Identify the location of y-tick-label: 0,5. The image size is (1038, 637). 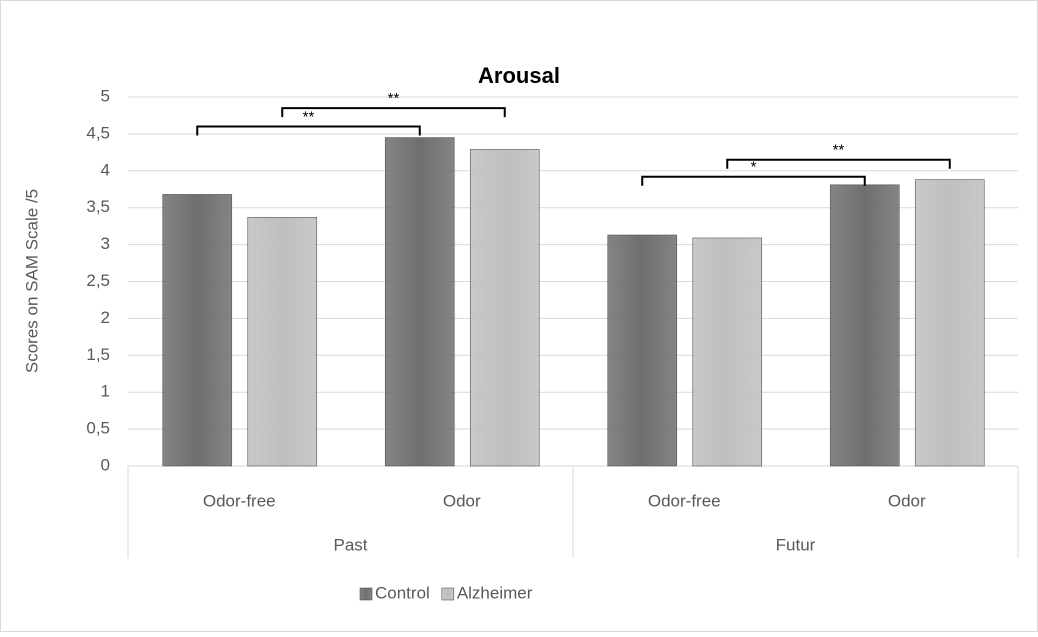
(98, 428).